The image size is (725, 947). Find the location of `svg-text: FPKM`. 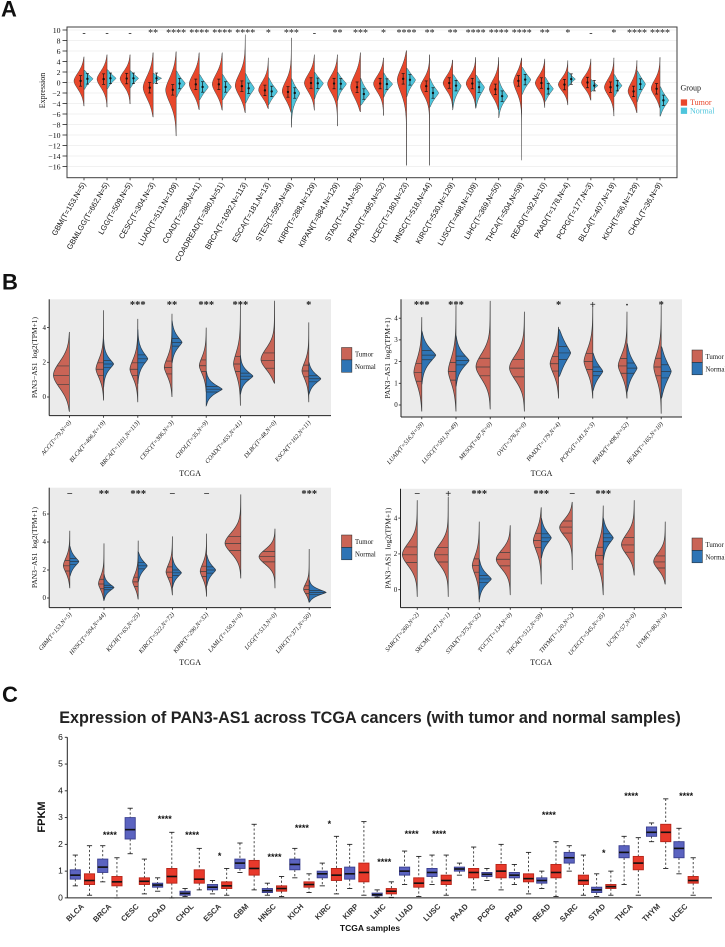

svg-text: FPKM is located at coordinates (42, 816).